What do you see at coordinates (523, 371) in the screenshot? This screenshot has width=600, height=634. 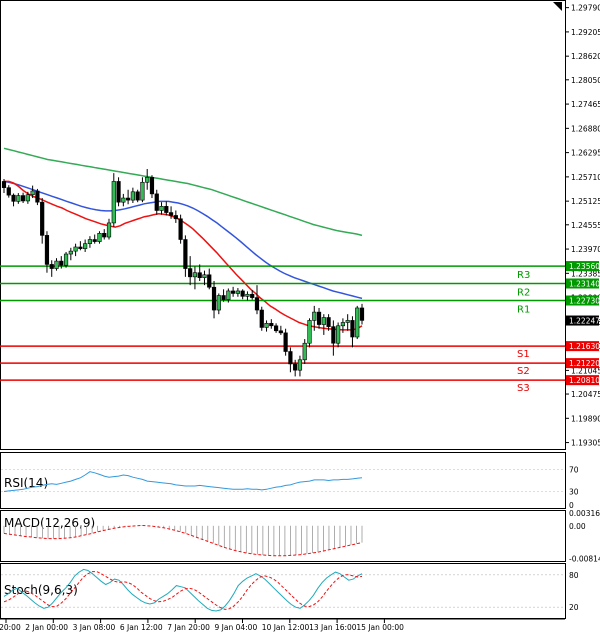 I see `level-name-s2: S2` at bounding box center [523, 371].